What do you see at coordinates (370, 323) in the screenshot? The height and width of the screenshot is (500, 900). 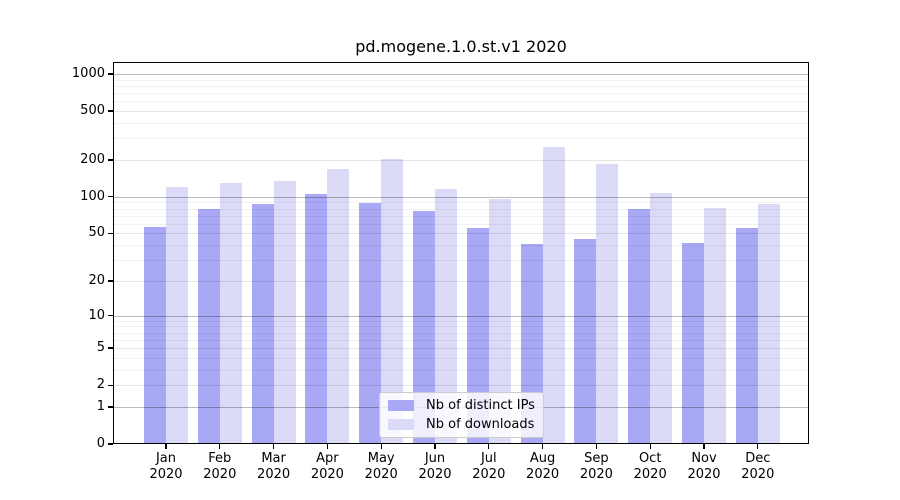 I see `bar-distinct-ips-may` at bounding box center [370, 323].